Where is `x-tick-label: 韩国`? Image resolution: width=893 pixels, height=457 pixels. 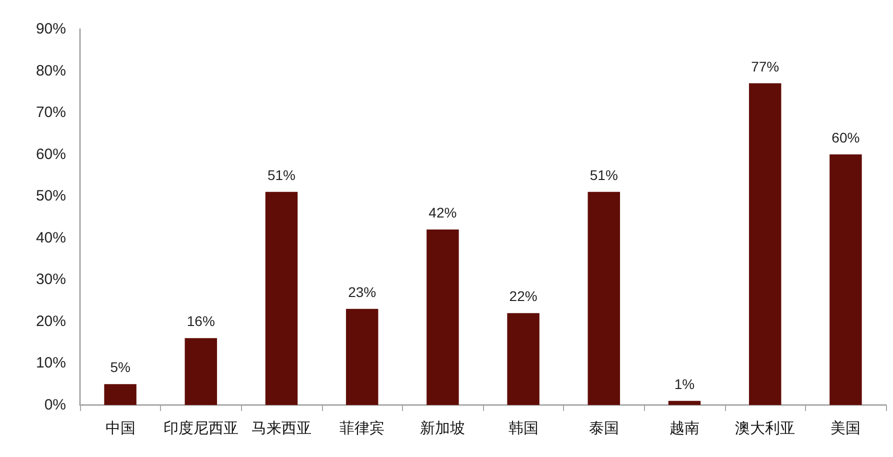 x-tick-label: 韩国 is located at coordinates (523, 428).